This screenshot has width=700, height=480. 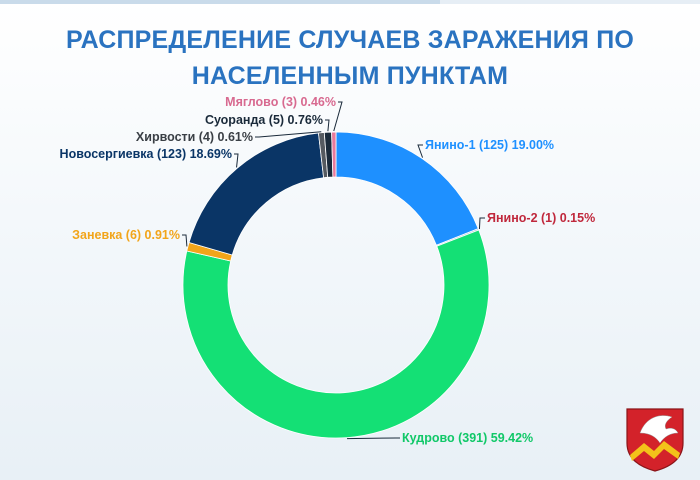 What do you see at coordinates (541, 218) in the screenshot?
I see `slice-label-1: Янино-2 (1) 0.15%` at bounding box center [541, 218].